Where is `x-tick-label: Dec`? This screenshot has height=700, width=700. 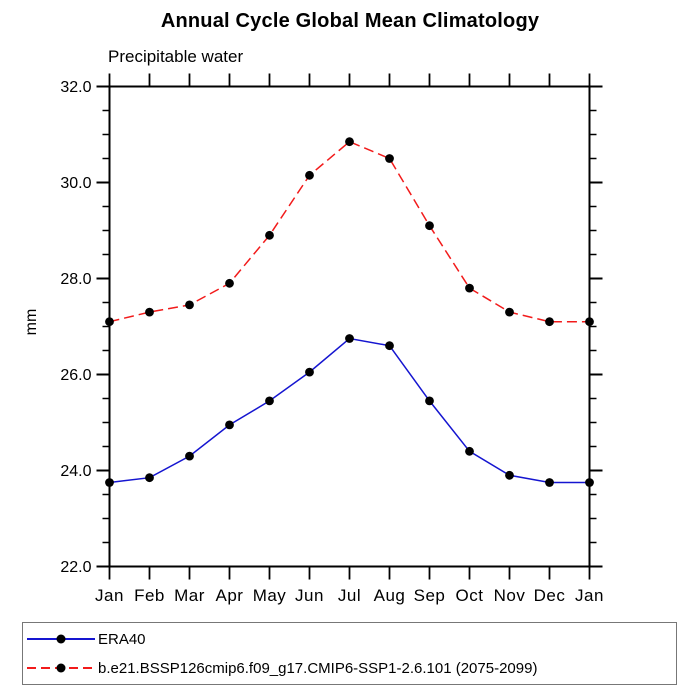
x-tick-label: Dec is located at coordinates (550, 595).